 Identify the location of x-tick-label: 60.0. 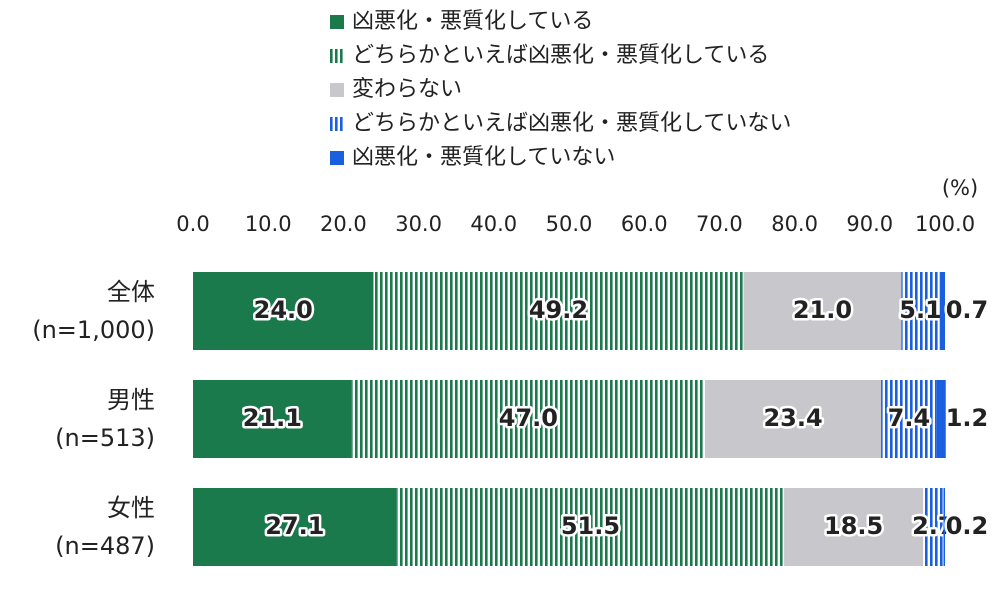
(644, 224).